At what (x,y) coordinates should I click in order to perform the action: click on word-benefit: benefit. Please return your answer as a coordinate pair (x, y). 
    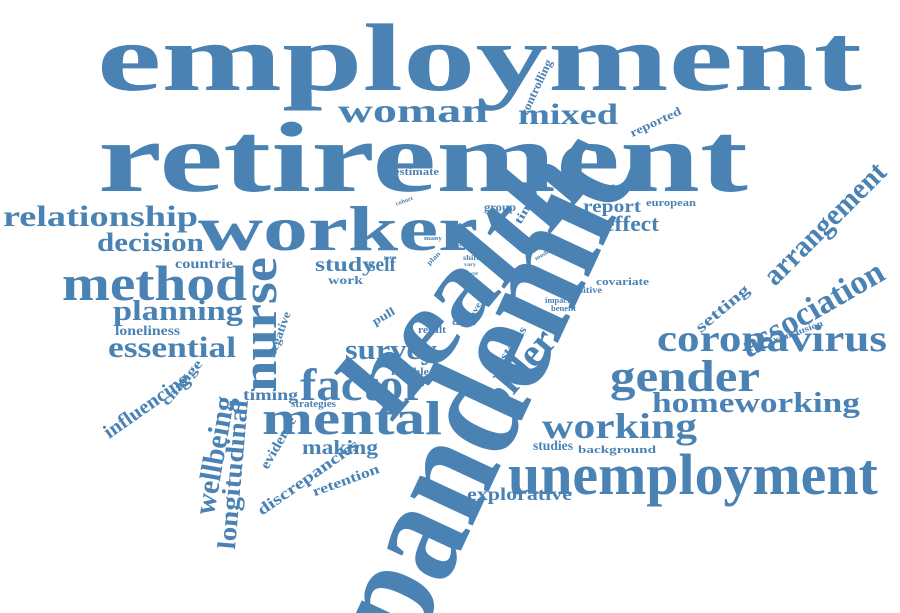
    Looking at the image, I should click on (563, 308).